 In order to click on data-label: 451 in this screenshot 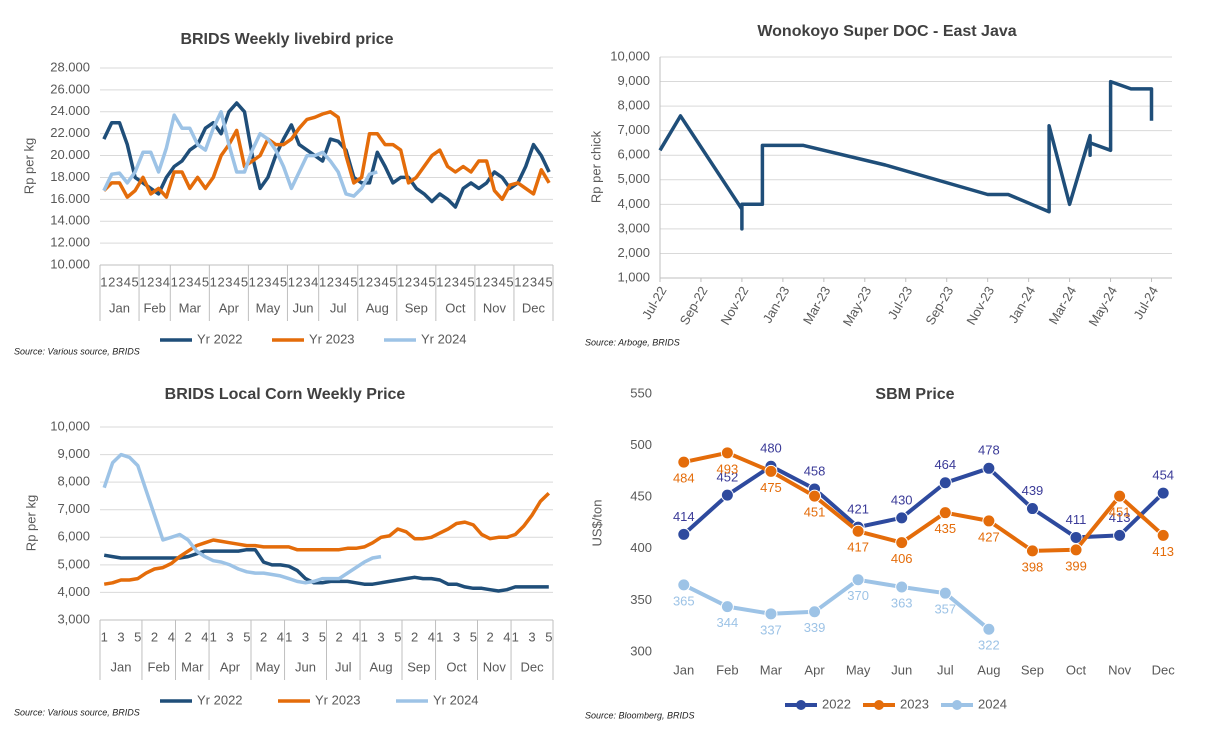, I will do `click(815, 512)`.